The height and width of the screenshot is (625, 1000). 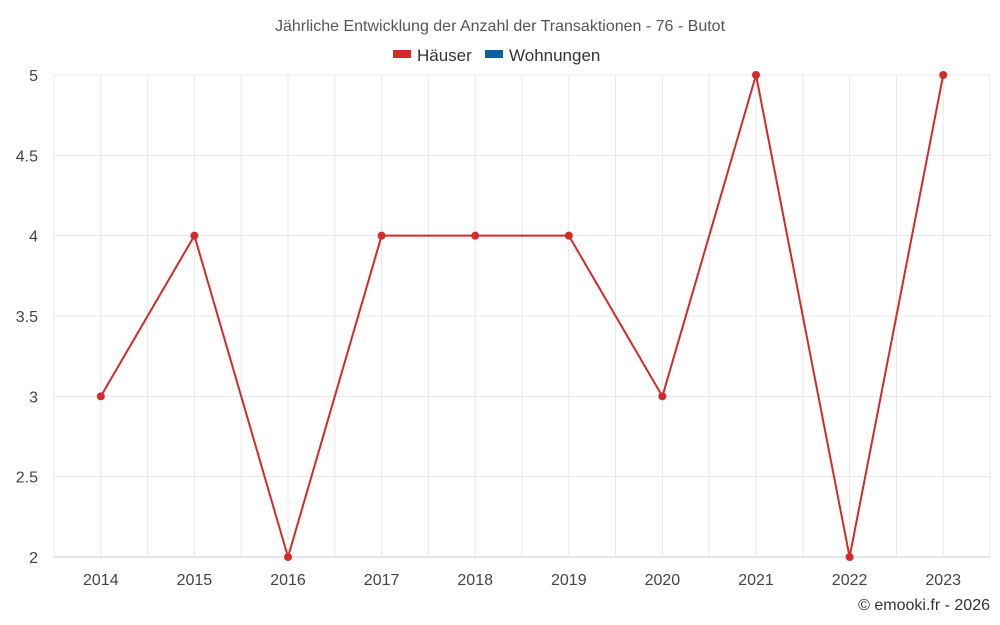 I want to click on x-tick-label: 2021, so click(x=756, y=580).